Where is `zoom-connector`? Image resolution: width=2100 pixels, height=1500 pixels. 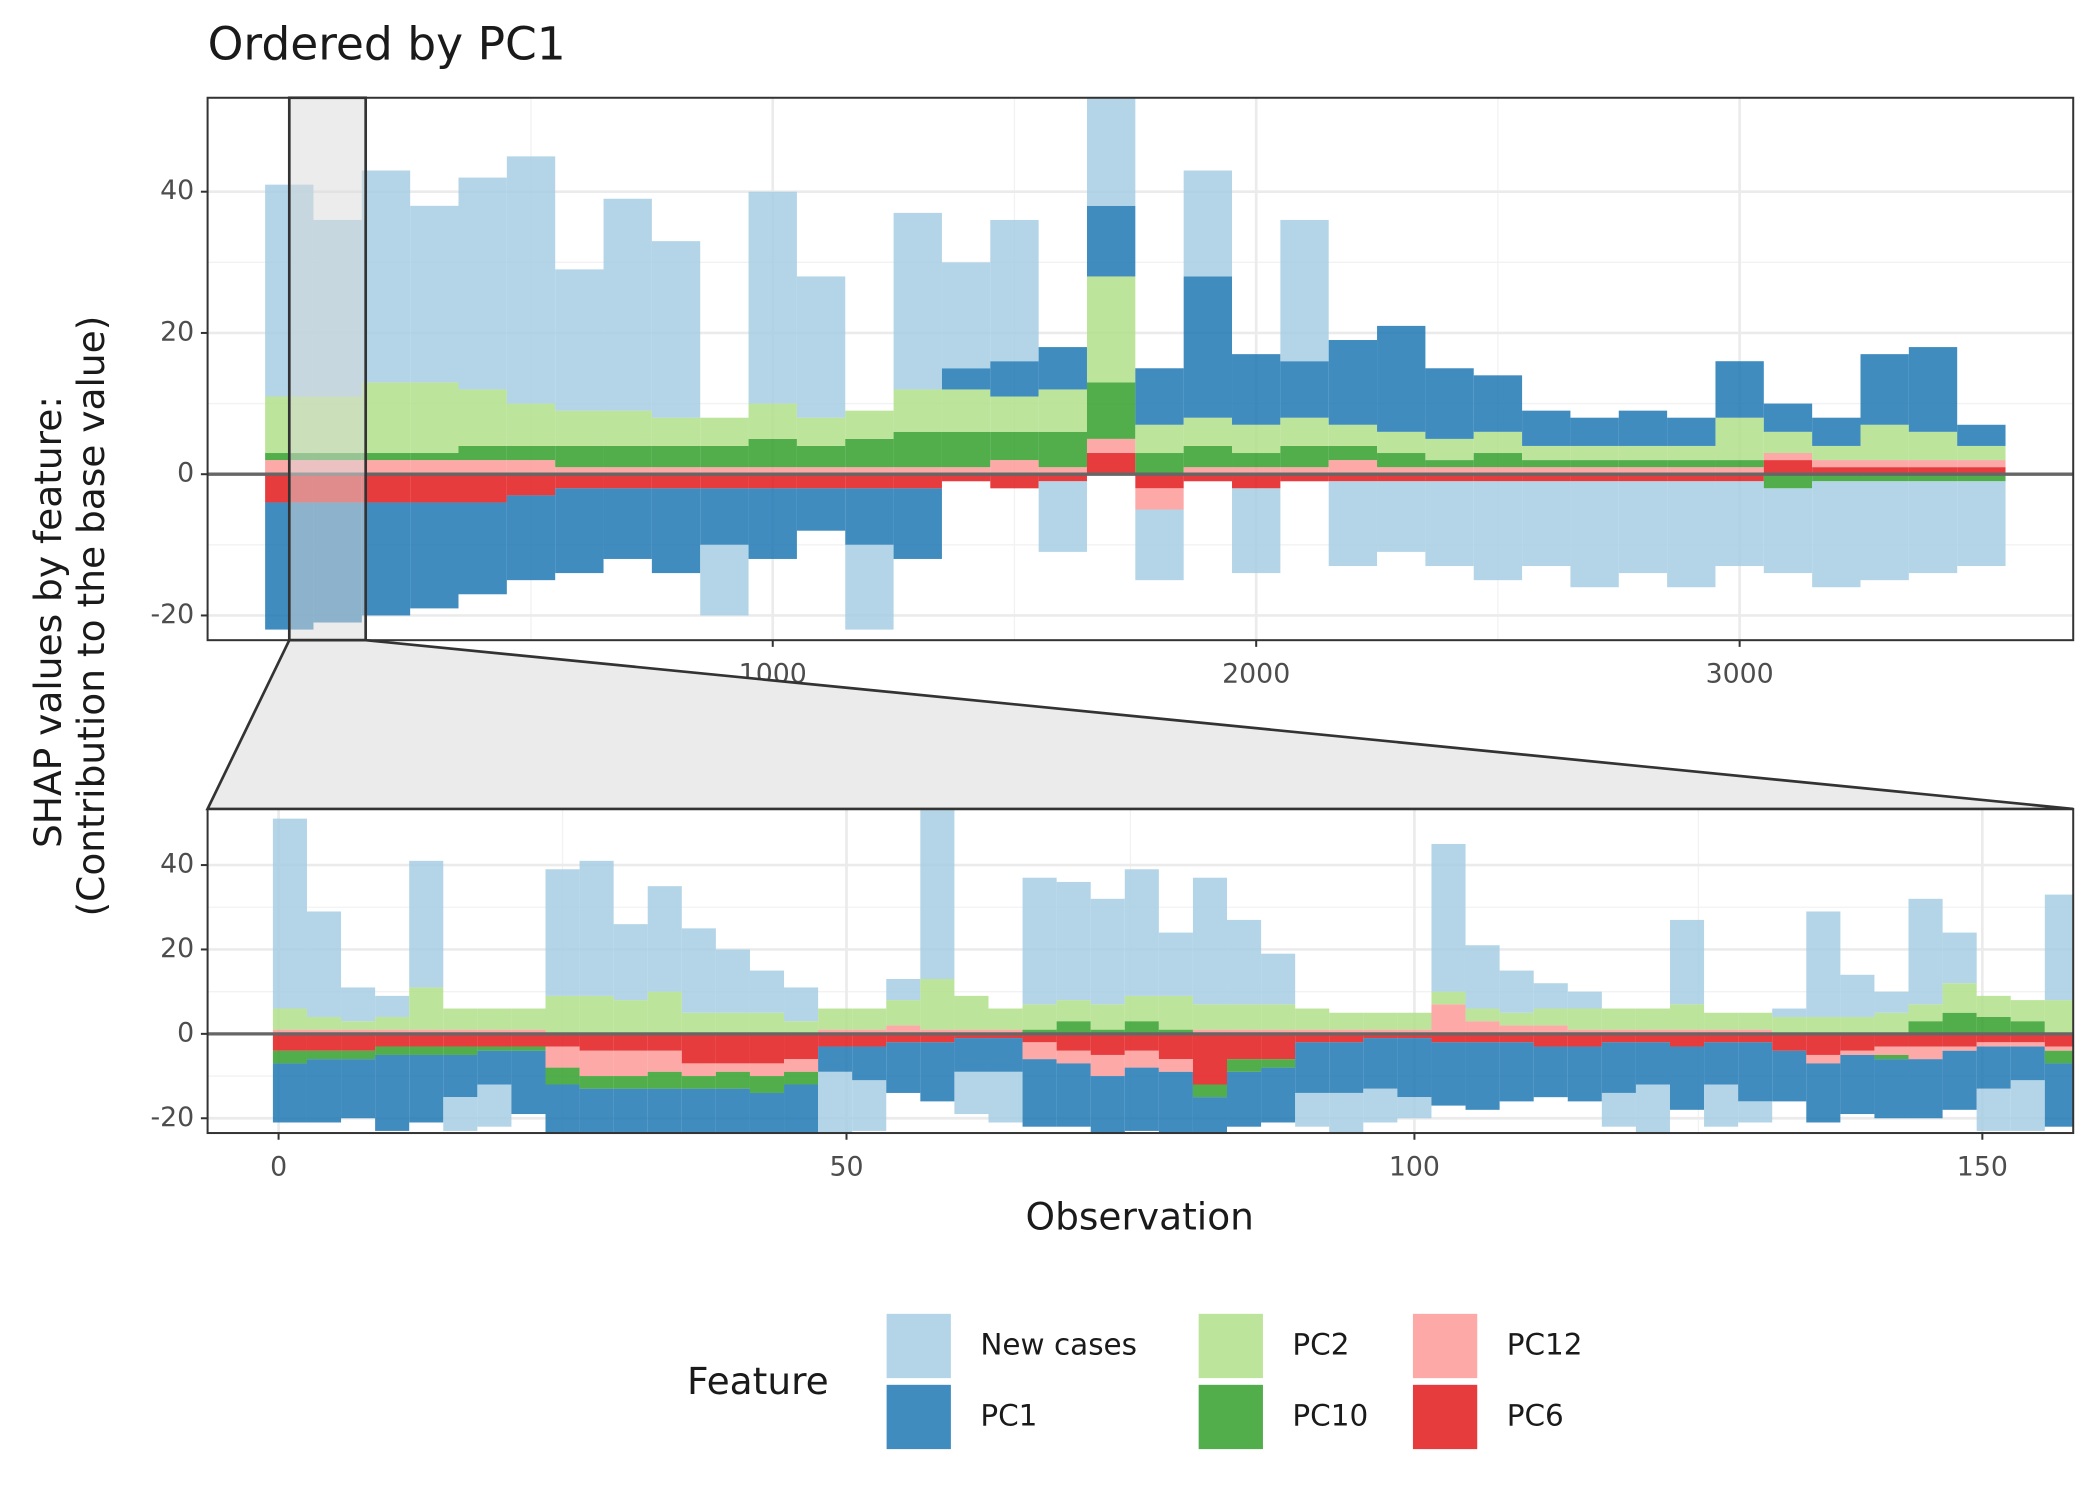
zoom-connector is located at coordinates (1139, 724).